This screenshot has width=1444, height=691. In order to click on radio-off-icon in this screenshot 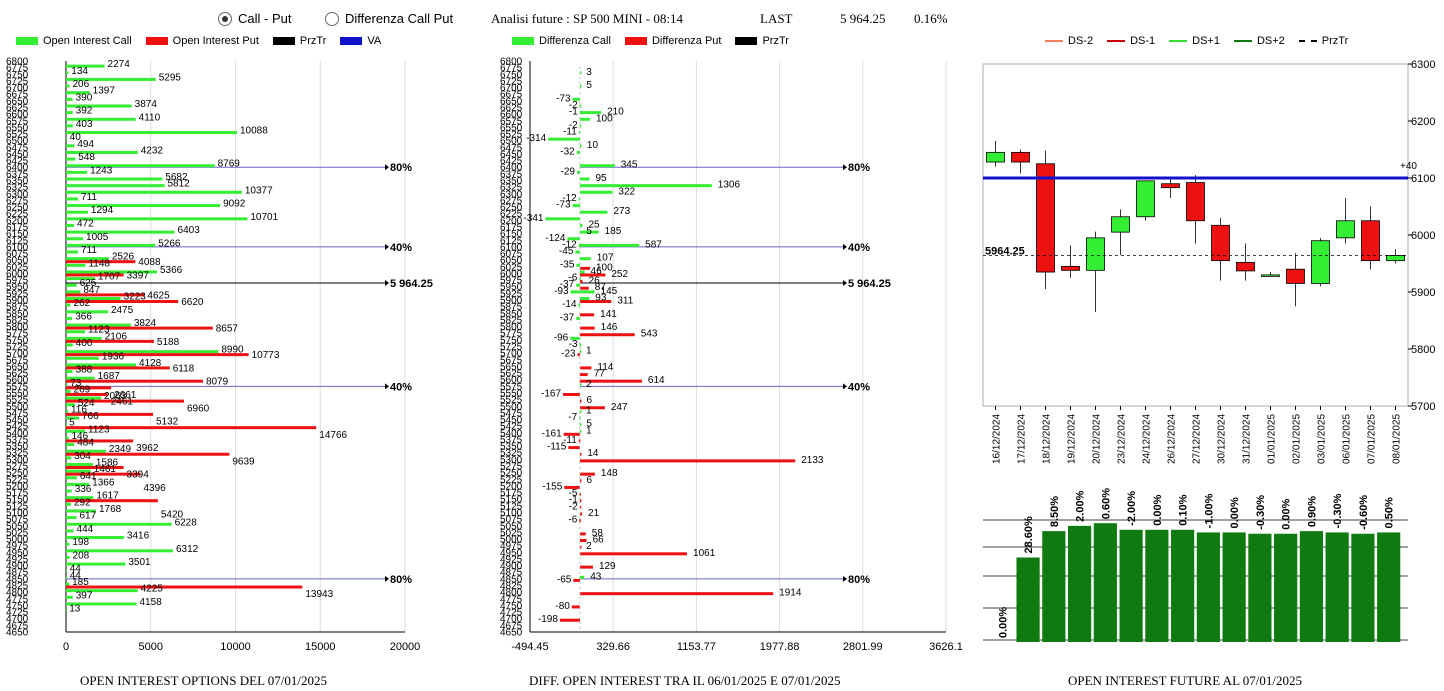, I will do `click(332, 18)`.